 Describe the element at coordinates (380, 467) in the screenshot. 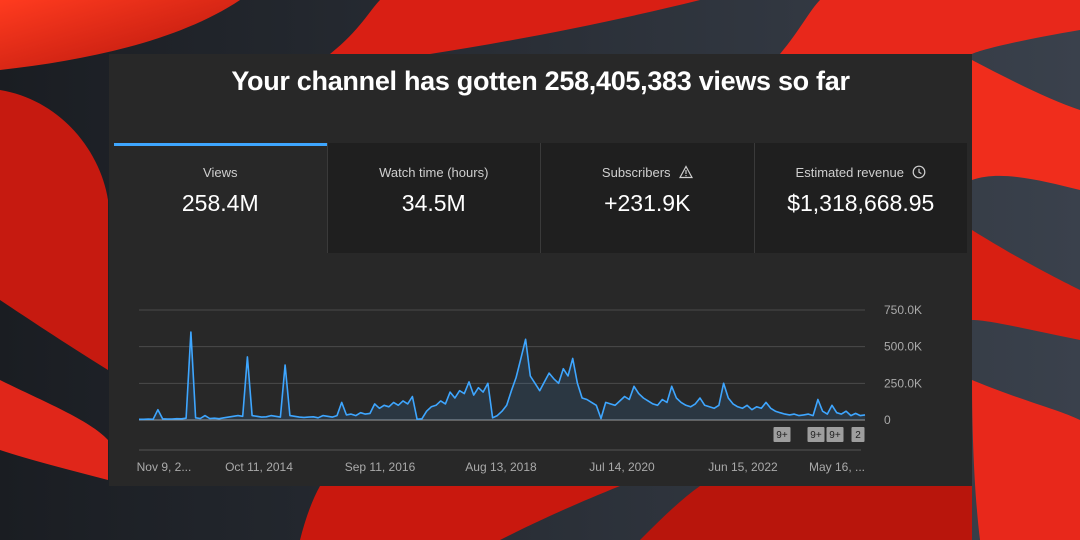

I see `x-tick-label: Sep 11, 2016` at that location.